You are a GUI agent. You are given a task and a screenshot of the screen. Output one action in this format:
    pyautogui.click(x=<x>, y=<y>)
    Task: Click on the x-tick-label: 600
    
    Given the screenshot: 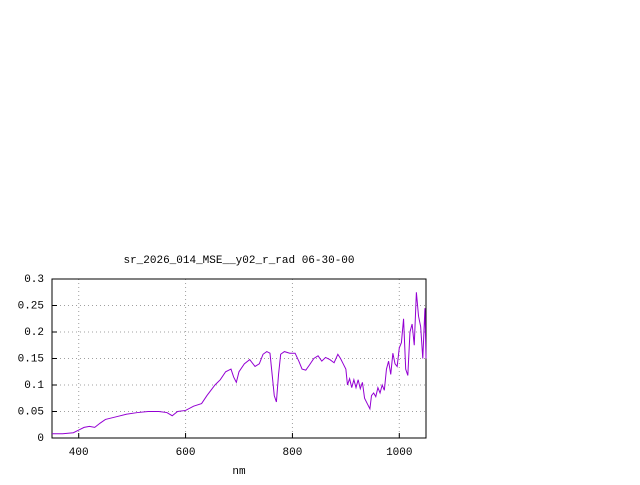 What is the action you would take?
    pyautogui.click(x=186, y=453)
    